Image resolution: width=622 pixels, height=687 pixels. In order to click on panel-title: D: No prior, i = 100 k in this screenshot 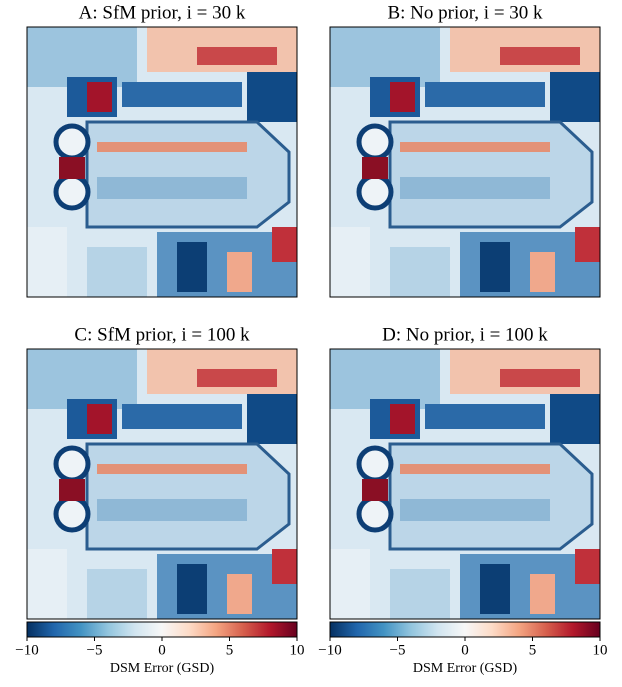, I will do `click(465, 334)`.